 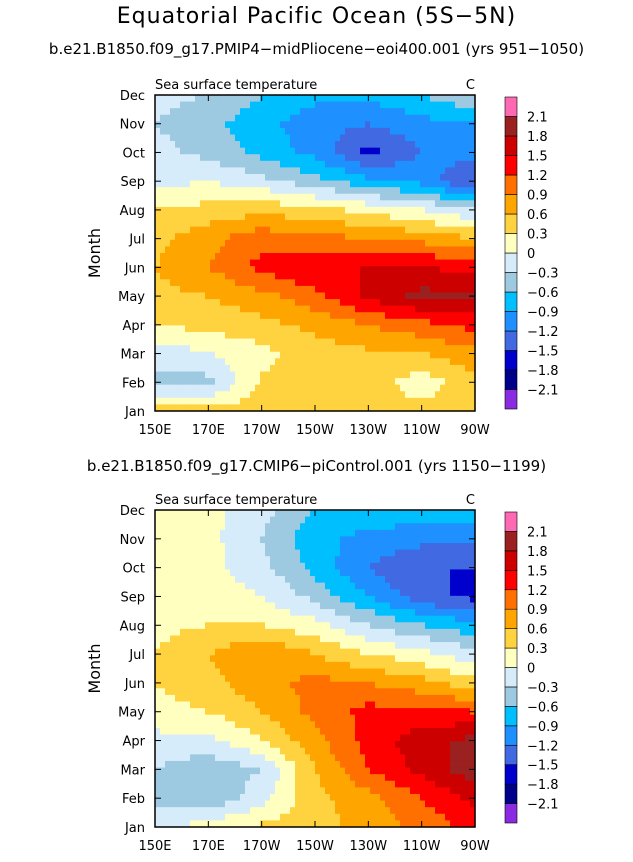 What do you see at coordinates (475, 430) in the screenshot?
I see `x-tick-label: 90W` at bounding box center [475, 430].